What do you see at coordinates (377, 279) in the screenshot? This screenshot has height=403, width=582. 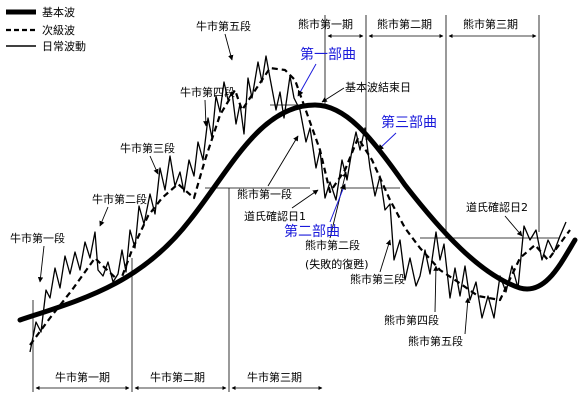 I see `bear-segment-3-label: 熊市第三段` at bounding box center [377, 279].